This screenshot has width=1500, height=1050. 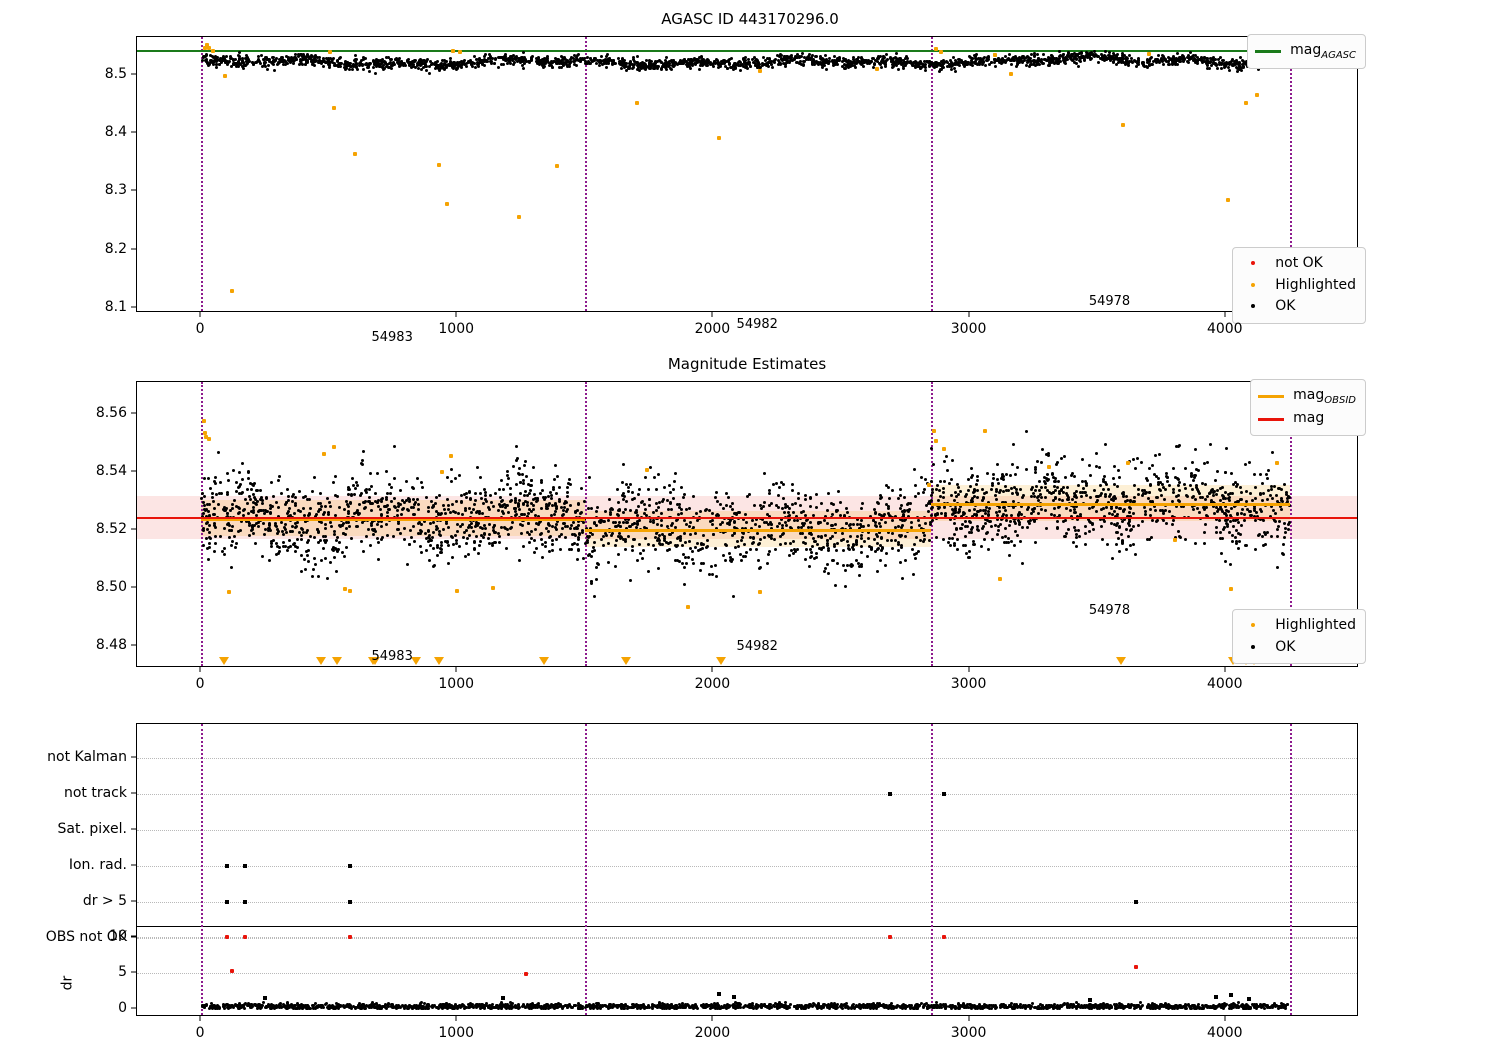 I want to click on x-tick-mark, so click(x=1225, y=314).